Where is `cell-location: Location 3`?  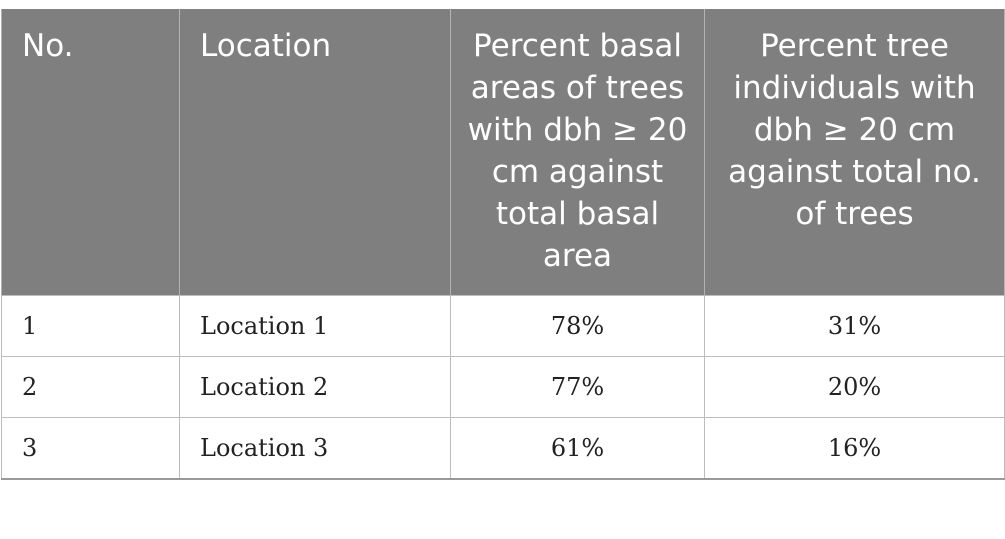
cell-location: Location 3 is located at coordinates (315, 448).